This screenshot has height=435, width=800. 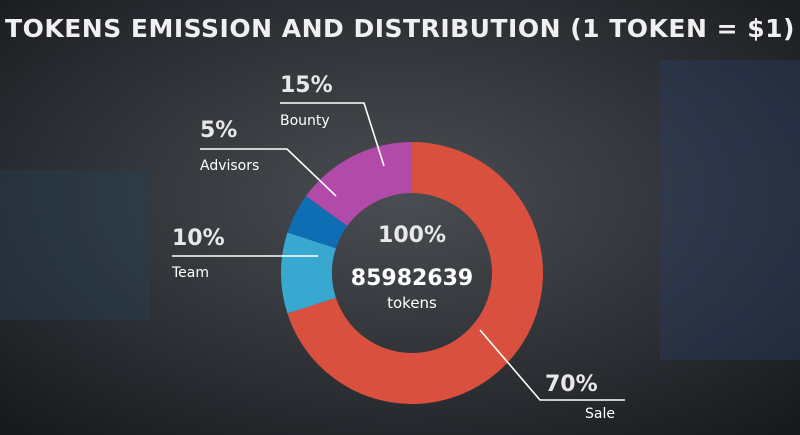 What do you see at coordinates (600, 414) in the screenshot?
I see `category-label: Sale` at bounding box center [600, 414].